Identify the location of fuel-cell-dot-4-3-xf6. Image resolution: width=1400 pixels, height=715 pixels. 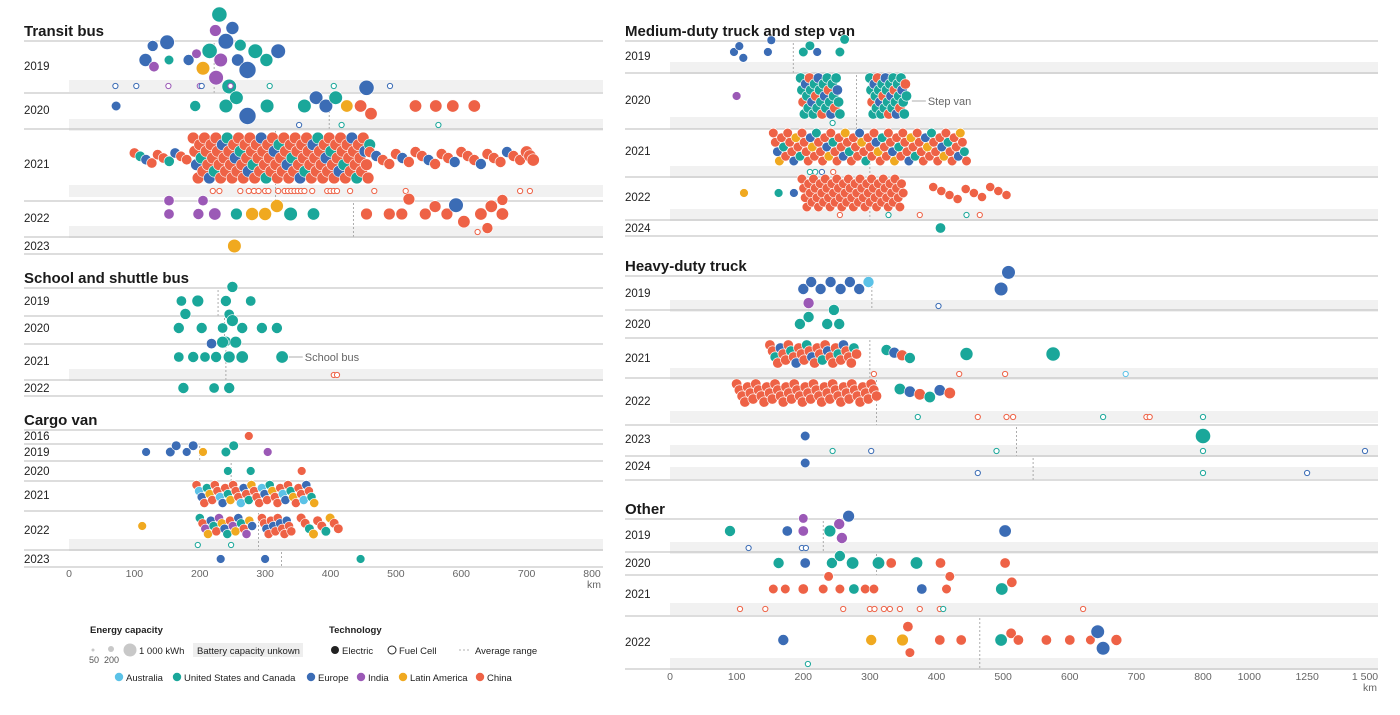
(1149, 417).